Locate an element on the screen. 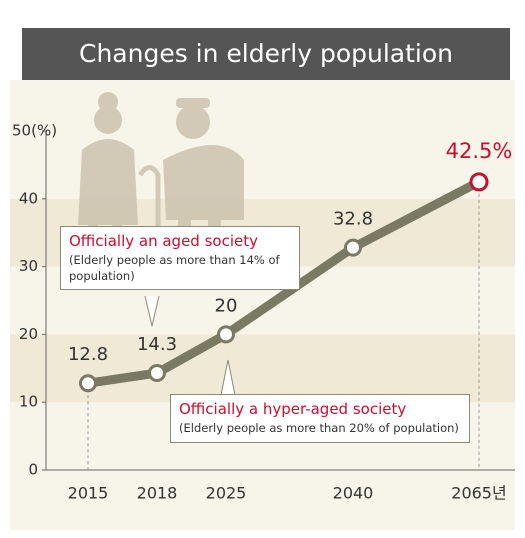 The image size is (525, 538). x-tick-label: 2015 is located at coordinates (88, 493).